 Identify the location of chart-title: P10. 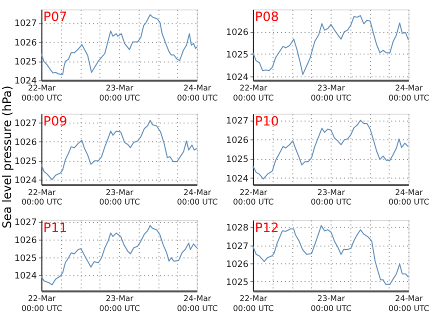
(266, 122).